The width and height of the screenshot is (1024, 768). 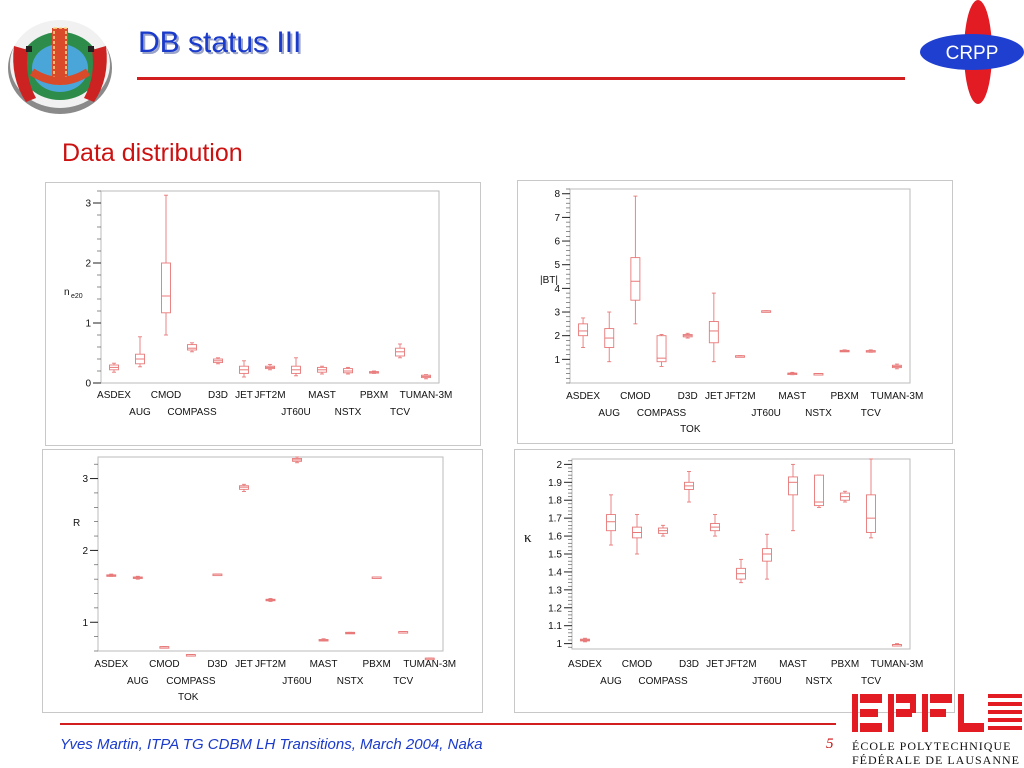 I want to click on page-title: DB status III, so click(x=220, y=42).